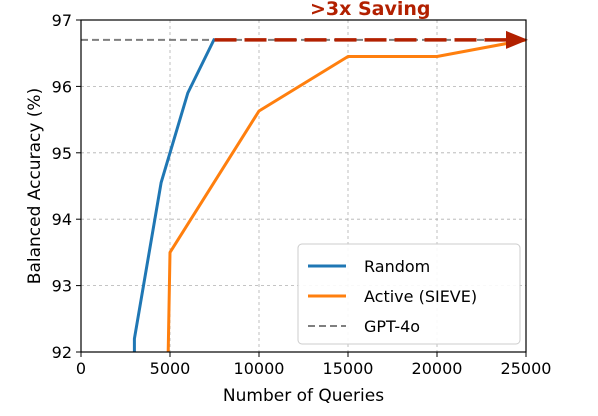  What do you see at coordinates (517, 39) in the screenshot?
I see `saving-arrow-head` at bounding box center [517, 39].